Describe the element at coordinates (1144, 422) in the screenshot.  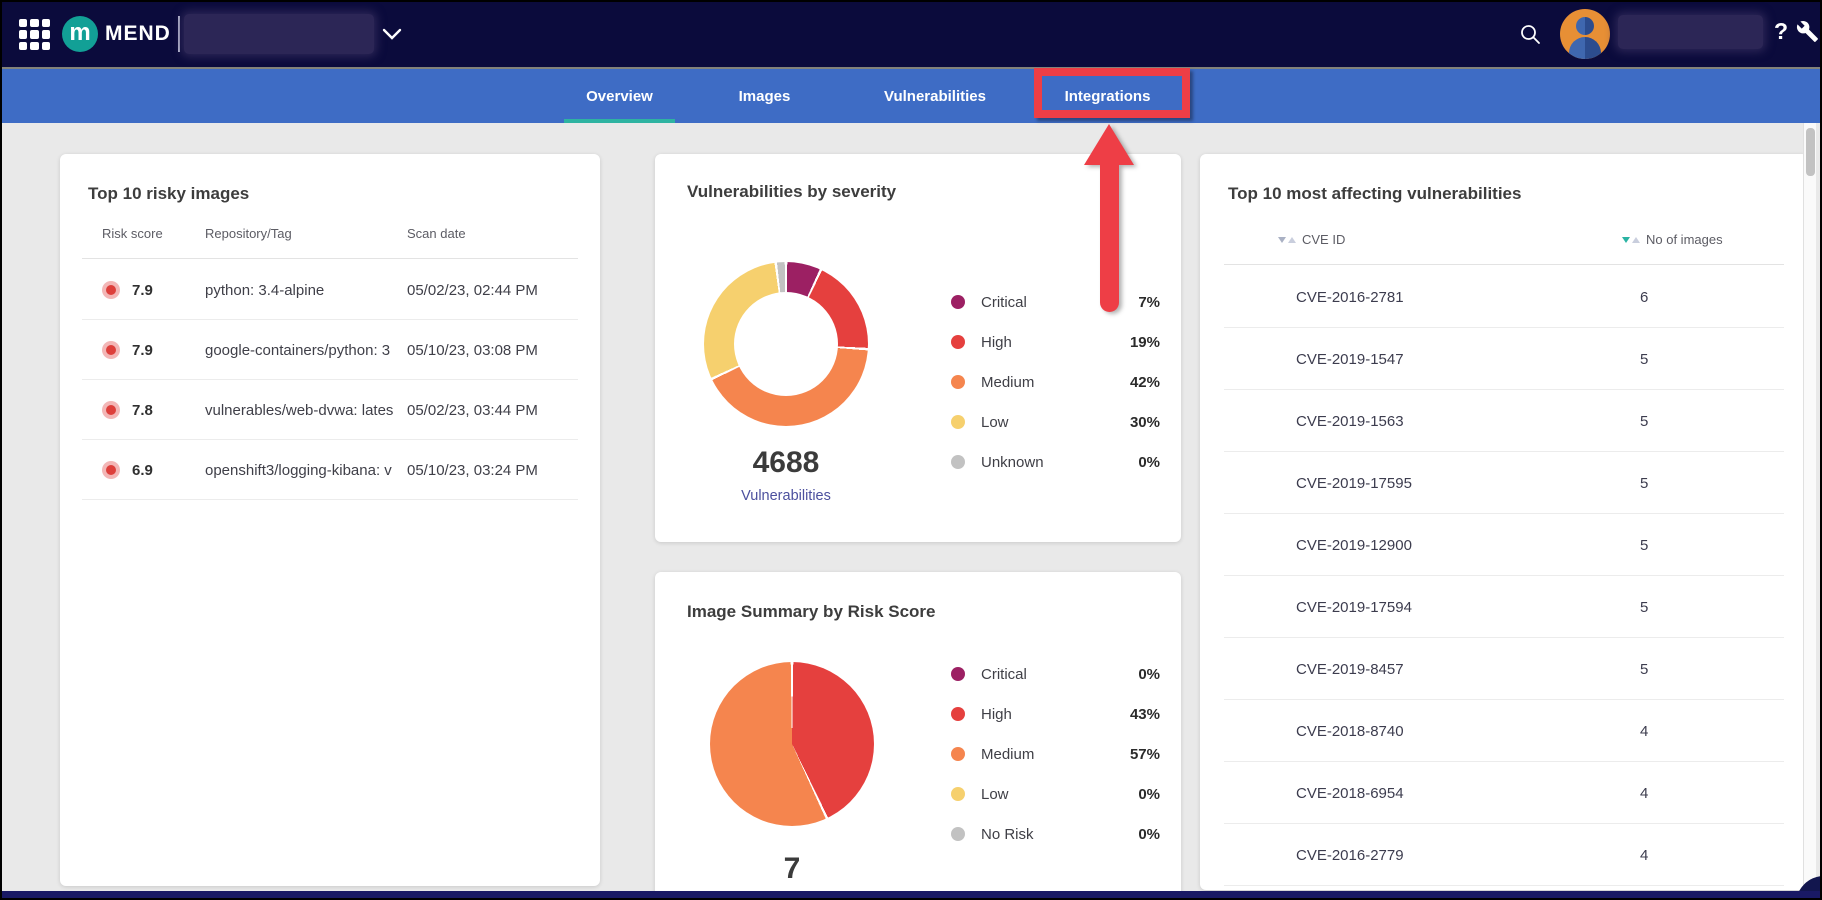
I see `legend-percentage: 30%` at that location.